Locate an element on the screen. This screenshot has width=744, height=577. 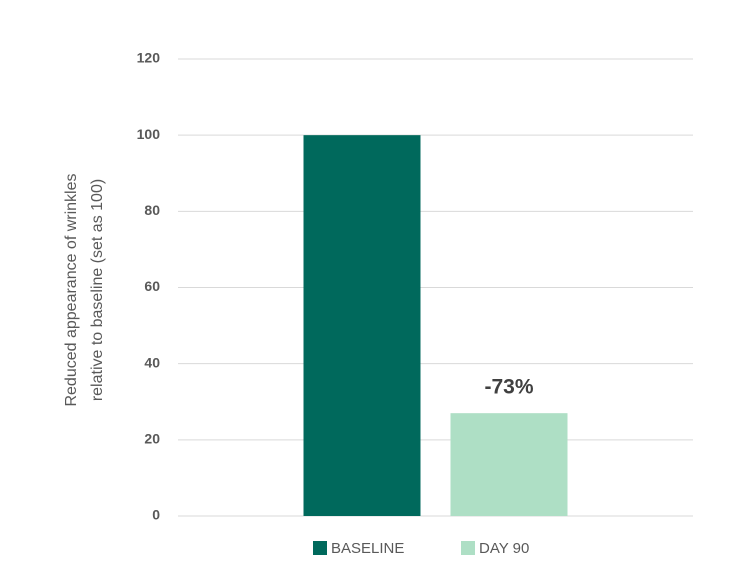
y-tick-label: 100 is located at coordinates (149, 134).